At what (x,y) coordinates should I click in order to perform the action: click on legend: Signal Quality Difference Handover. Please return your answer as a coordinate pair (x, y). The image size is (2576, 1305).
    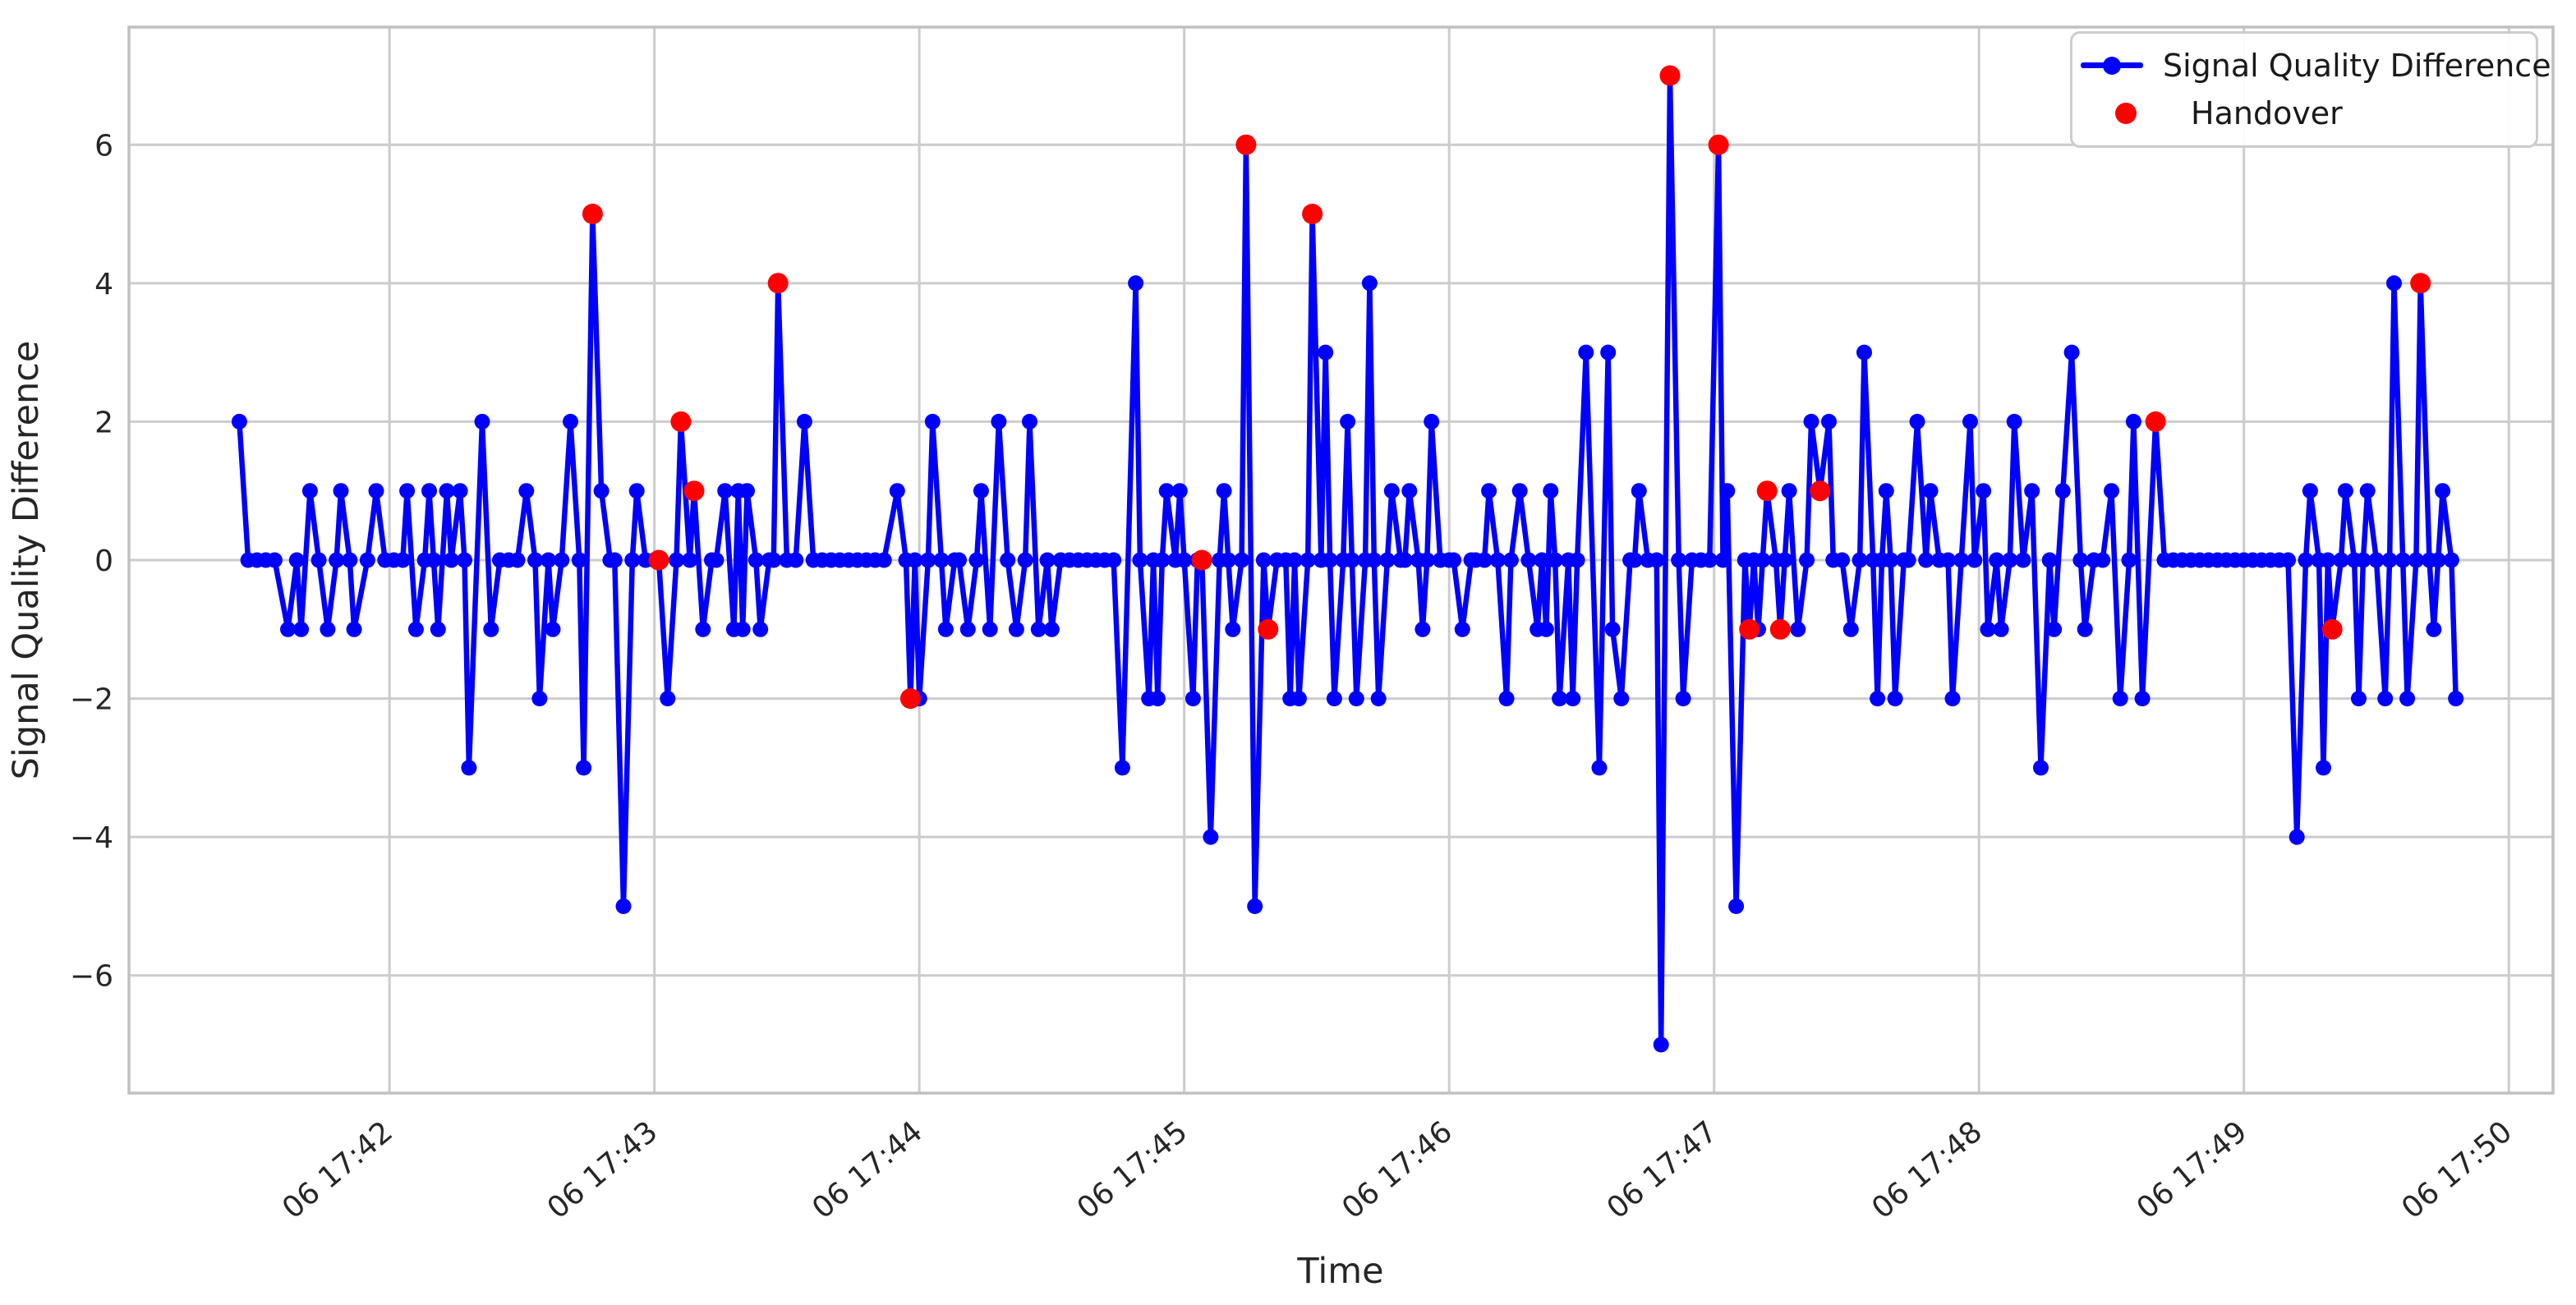
    Looking at the image, I should click on (2310, 89).